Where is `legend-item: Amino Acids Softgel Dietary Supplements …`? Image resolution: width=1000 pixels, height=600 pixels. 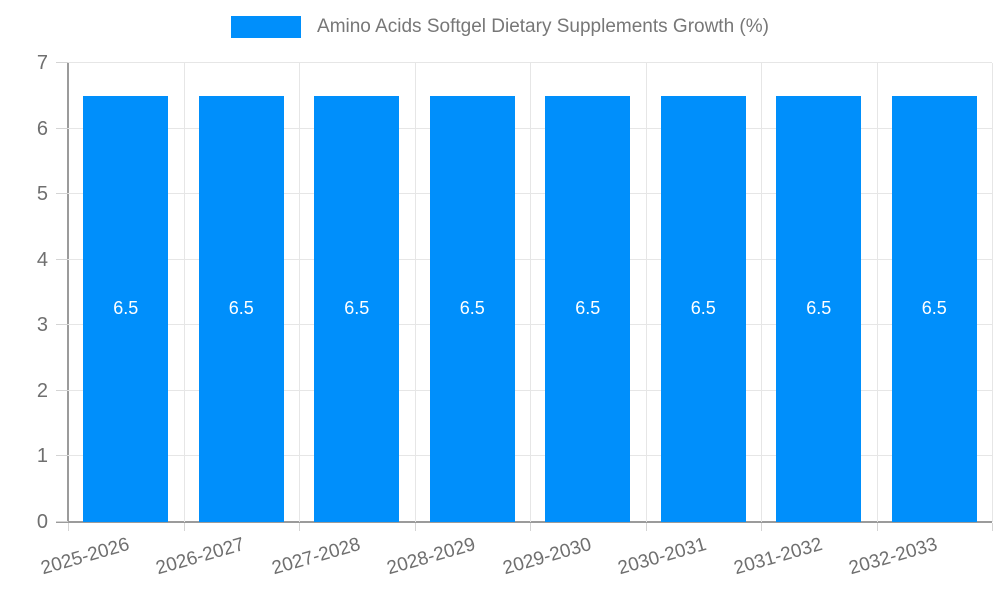 legend-item: Amino Acids Softgel Dietary Supplements … is located at coordinates (500, 27).